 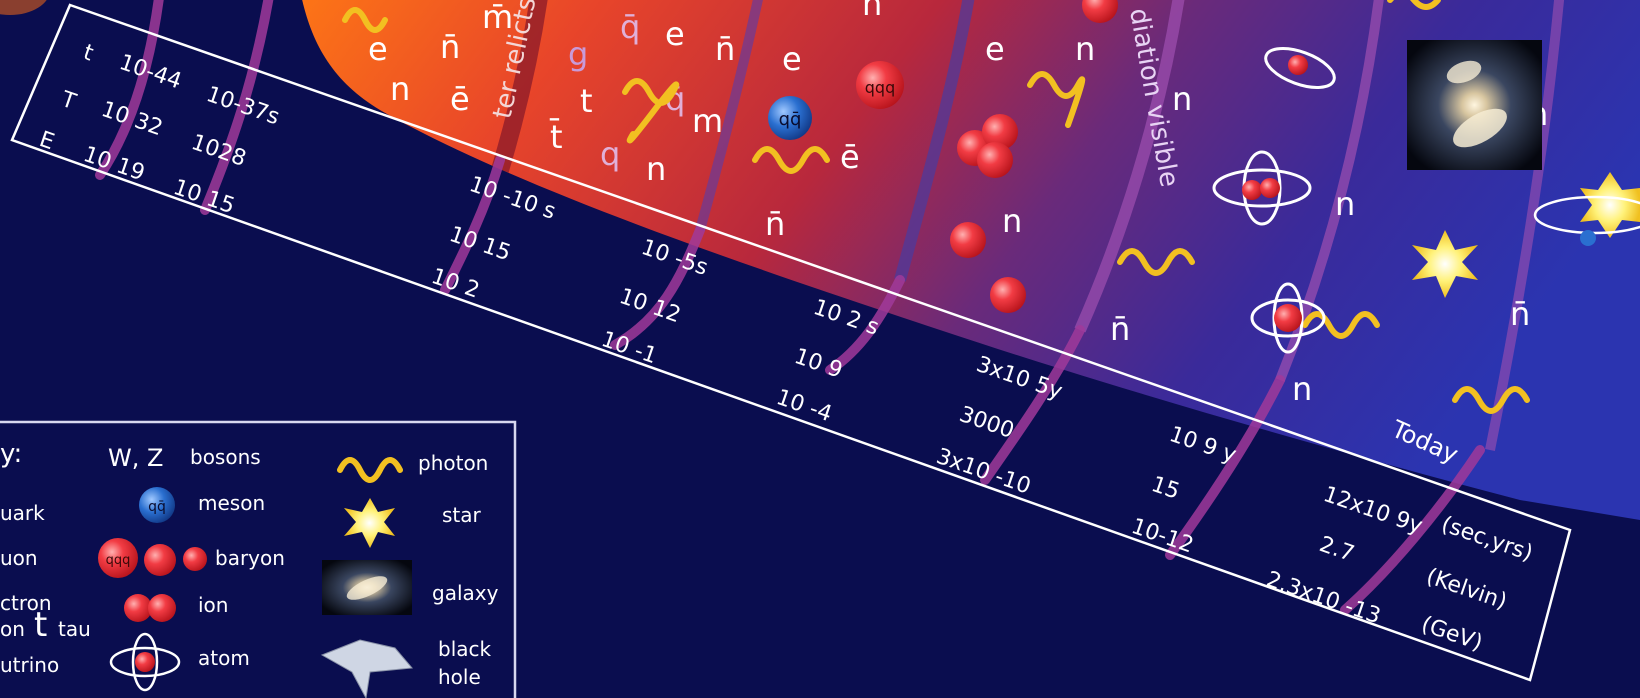 What do you see at coordinates (578, 54) in the screenshot?
I see `particle-g: g` at bounding box center [578, 54].